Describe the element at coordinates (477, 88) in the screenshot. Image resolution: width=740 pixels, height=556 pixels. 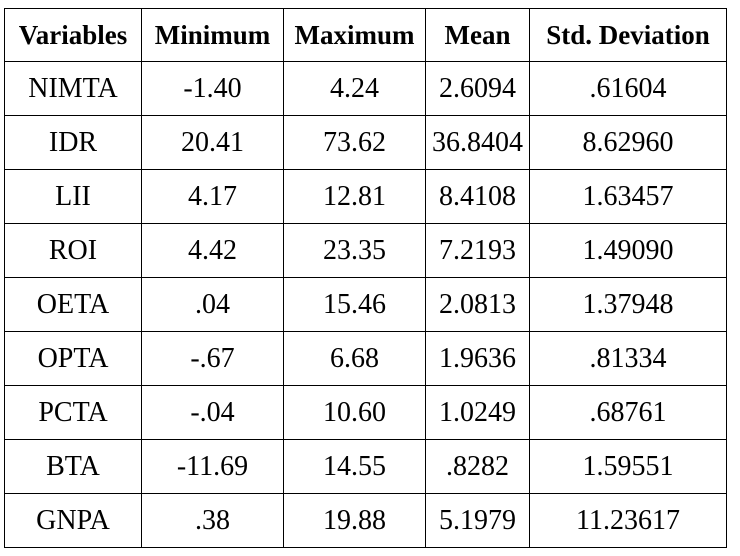
I see `cell-mean: 2.6094` at that location.